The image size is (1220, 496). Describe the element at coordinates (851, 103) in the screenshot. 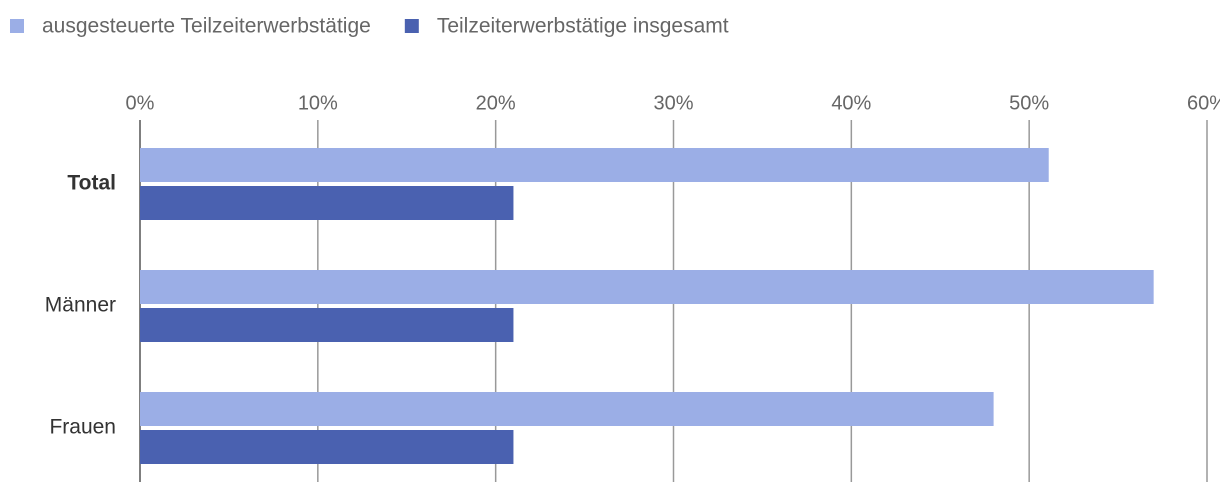

I see `x-tick-label: 40%` at that location.